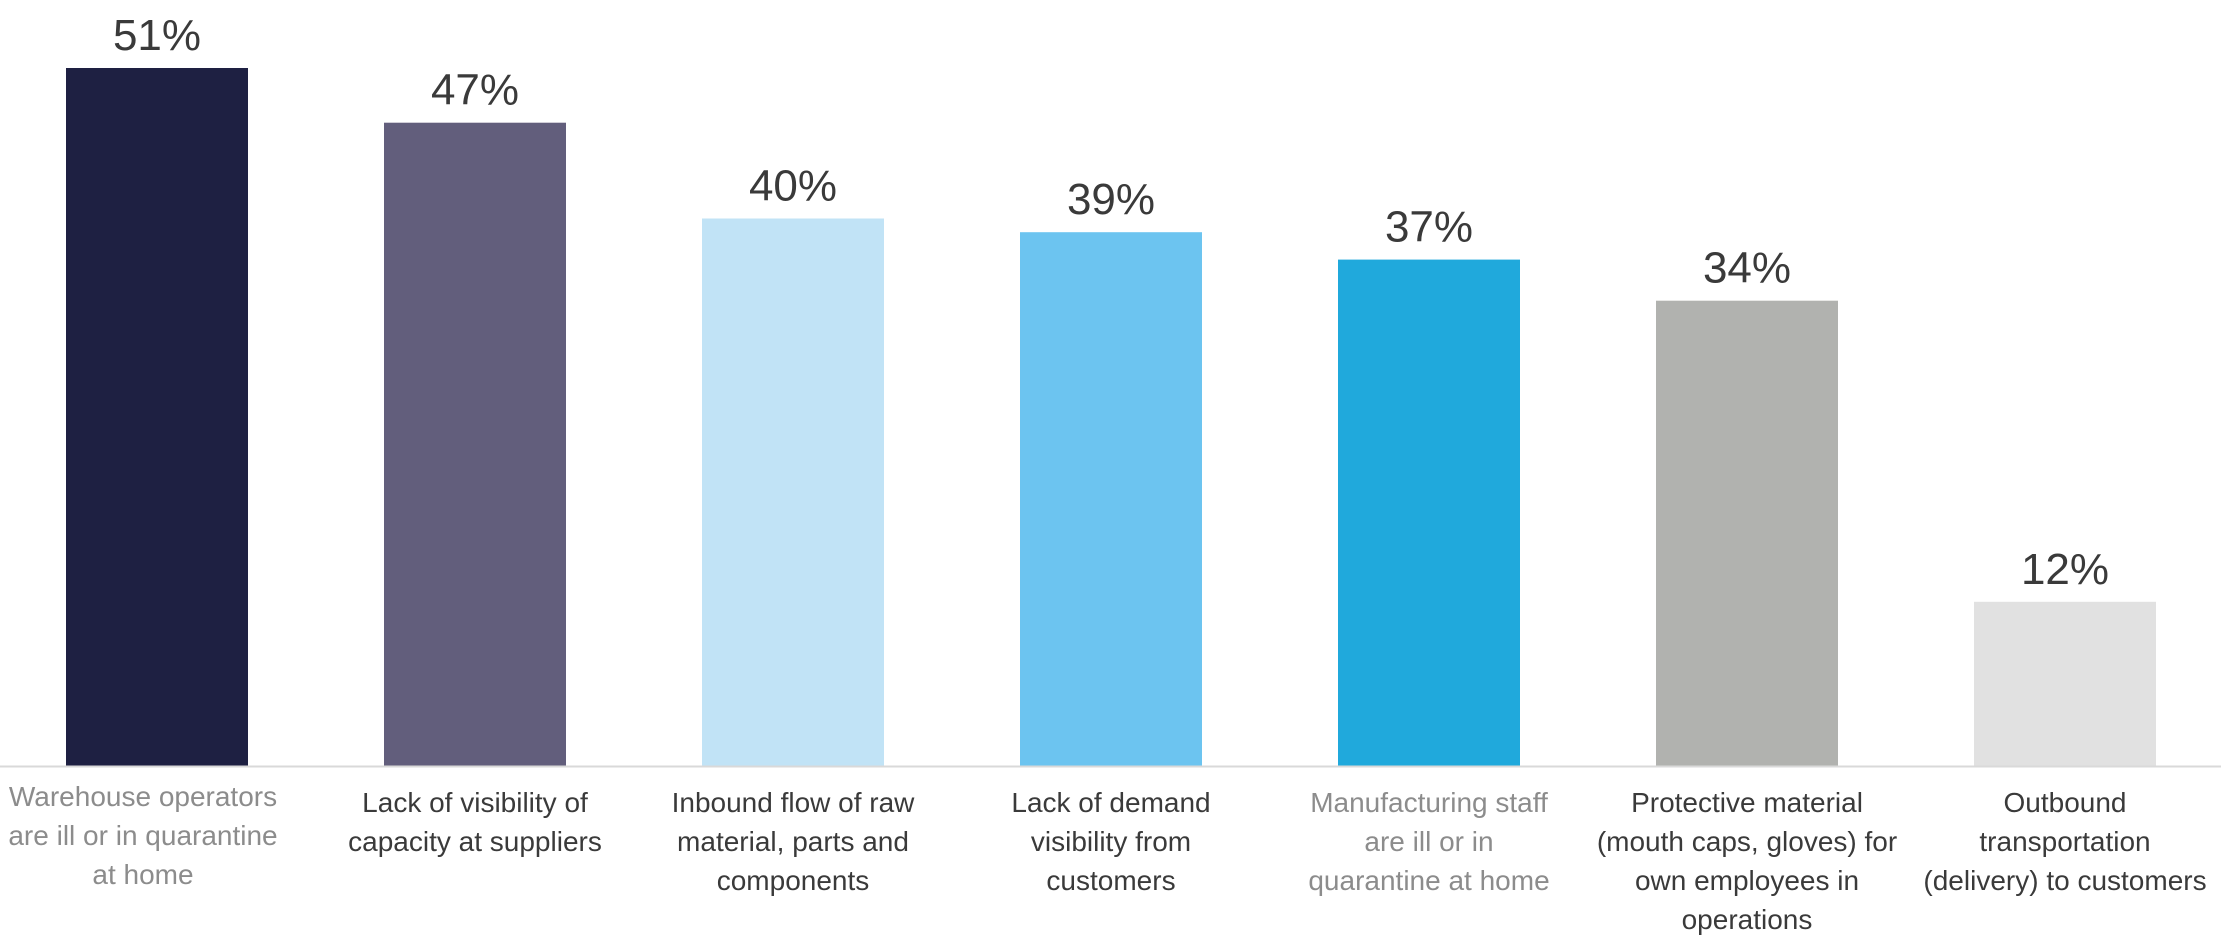 This screenshot has width=2221, height=940. I want to click on category-label-1-line-2: are ill or in quarantine, so click(142, 835).